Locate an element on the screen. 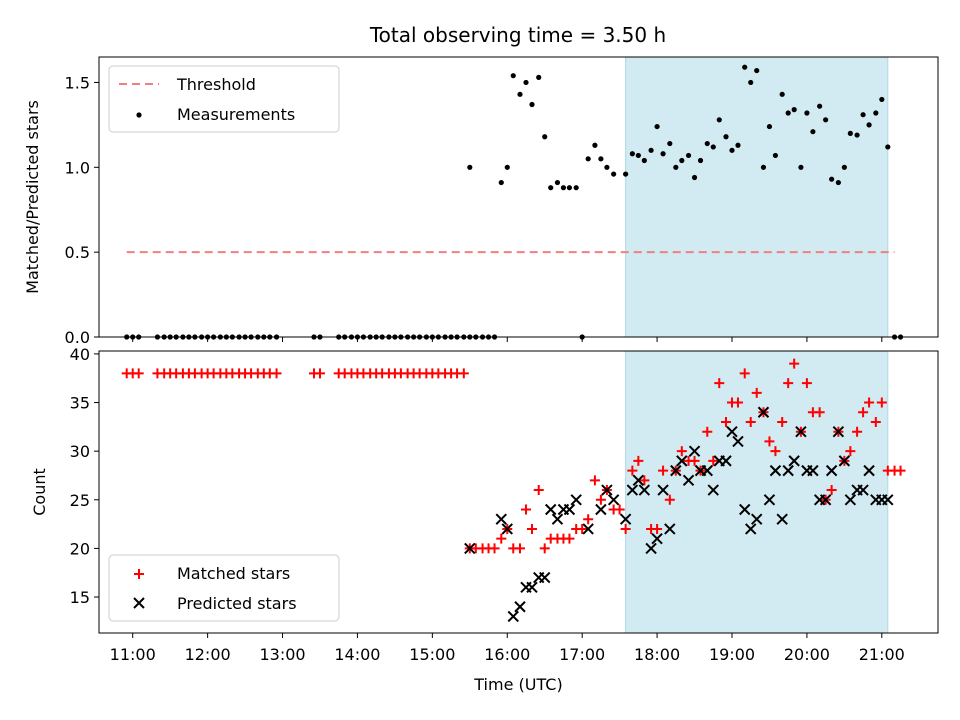 This screenshot has height=720, width=960. y-tick-label: 25 is located at coordinates (80, 500).